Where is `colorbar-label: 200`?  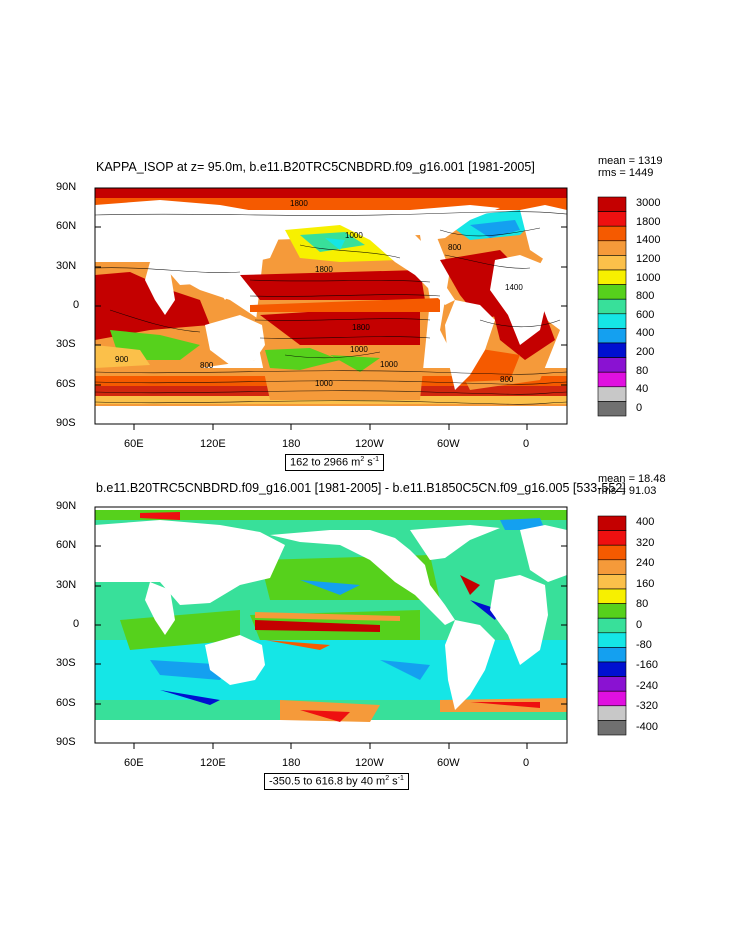 colorbar-label: 200 is located at coordinates (645, 351).